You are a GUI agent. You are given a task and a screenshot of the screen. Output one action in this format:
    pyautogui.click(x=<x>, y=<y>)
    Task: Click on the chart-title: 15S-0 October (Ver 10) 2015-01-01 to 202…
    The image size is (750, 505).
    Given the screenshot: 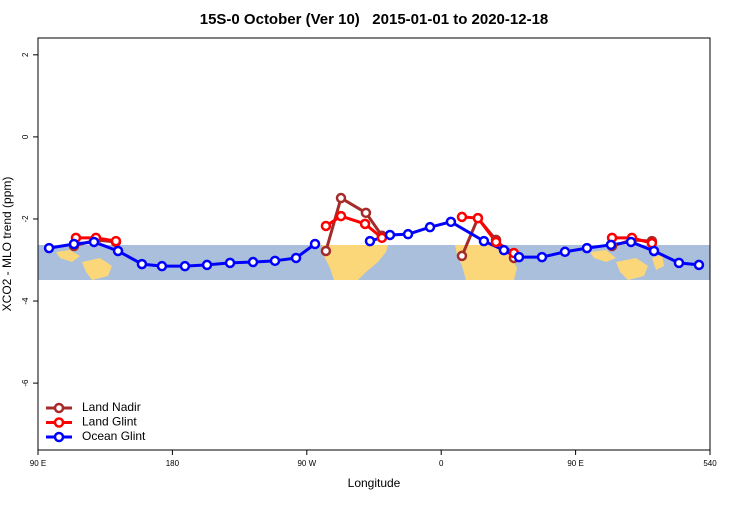 What is the action you would take?
    pyautogui.click(x=374, y=19)
    